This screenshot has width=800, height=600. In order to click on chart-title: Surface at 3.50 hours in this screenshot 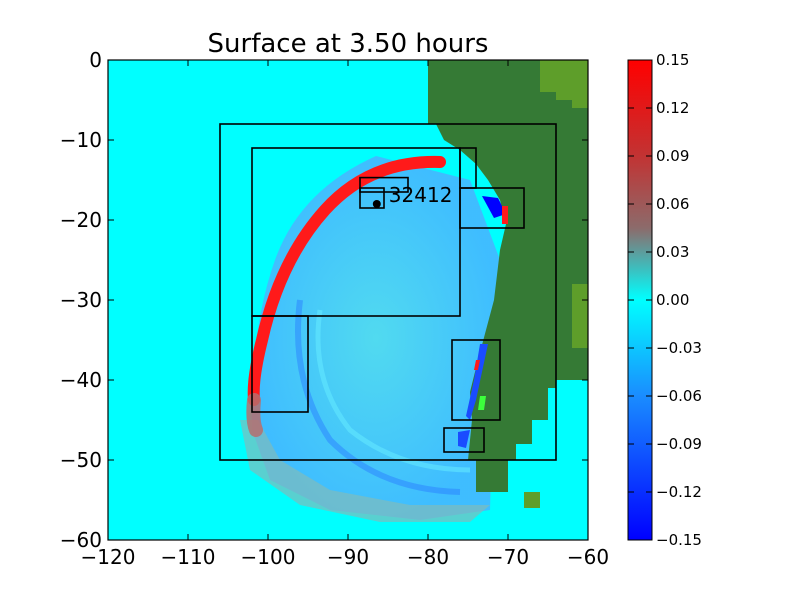, I will do `click(348, 44)`.